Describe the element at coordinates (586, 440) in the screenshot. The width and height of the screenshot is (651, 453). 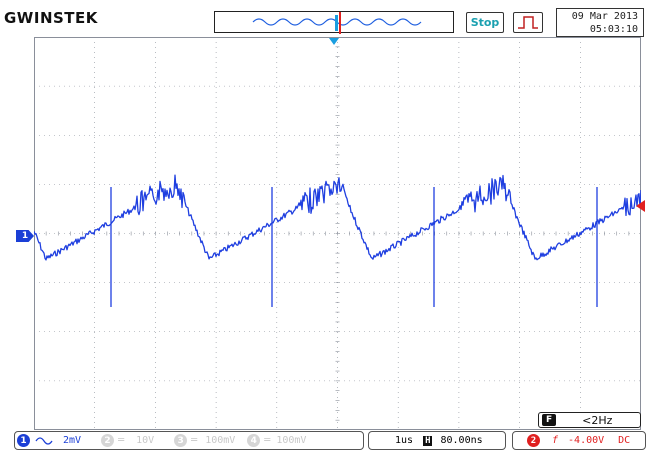
I see `trigger-level: -4.00V` at that location.